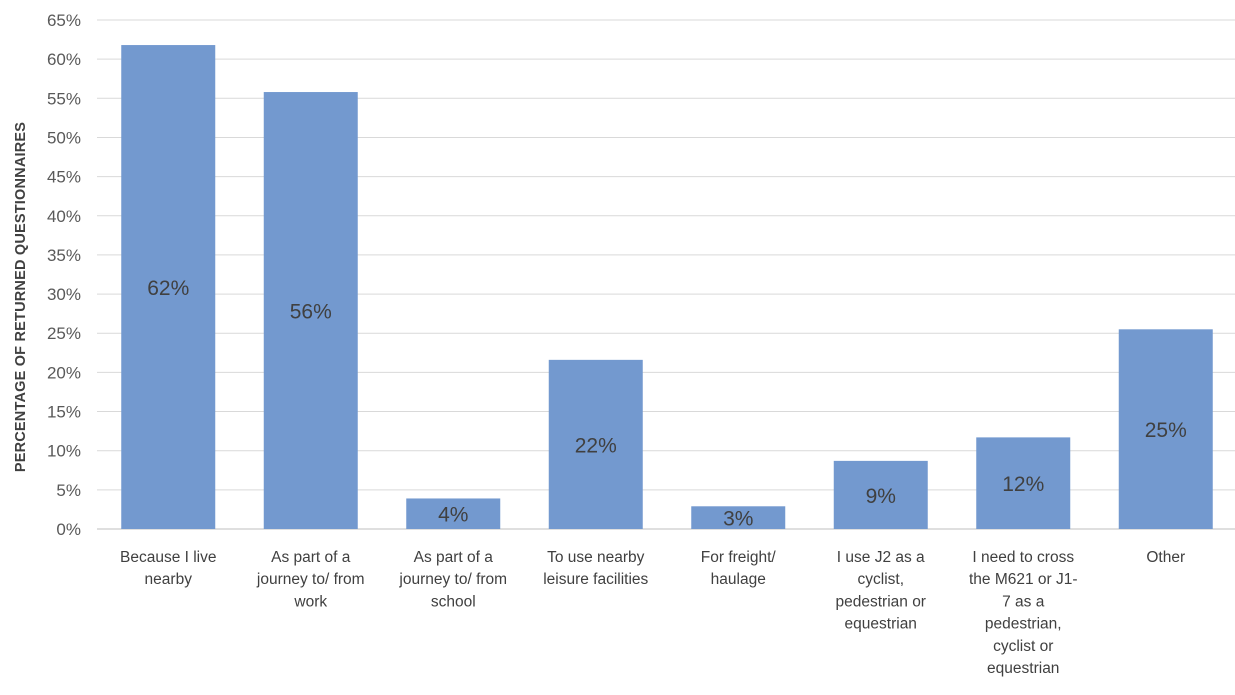  I want to click on data-label: 4%, so click(453, 515).